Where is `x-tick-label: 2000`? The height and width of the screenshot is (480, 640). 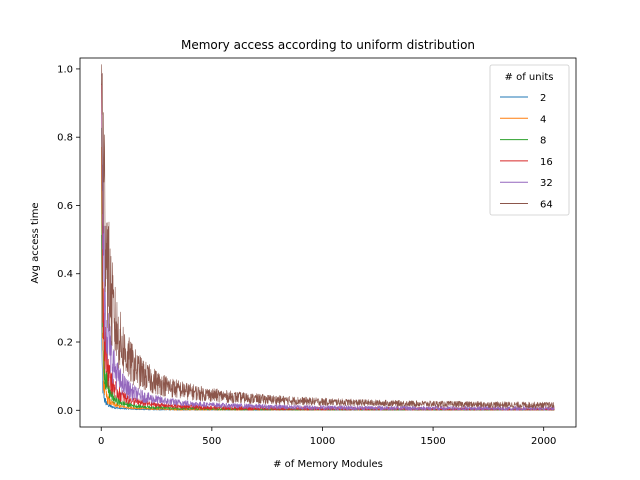
x-tick-label: 2000 is located at coordinates (543, 441).